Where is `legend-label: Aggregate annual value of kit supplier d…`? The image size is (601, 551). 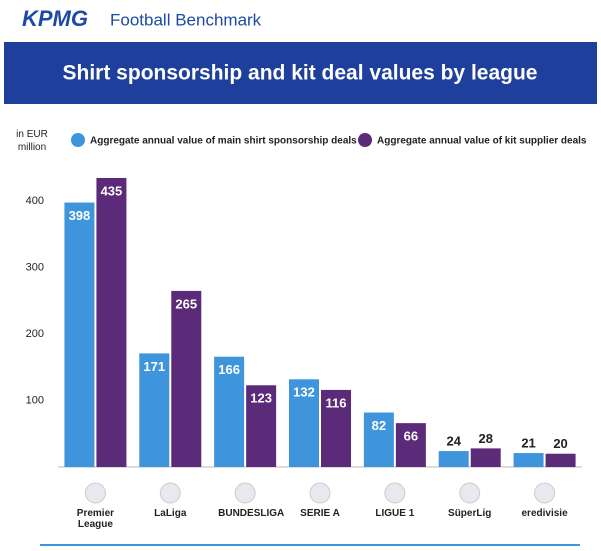 legend-label: Aggregate annual value of kit supplier d… is located at coordinates (482, 141).